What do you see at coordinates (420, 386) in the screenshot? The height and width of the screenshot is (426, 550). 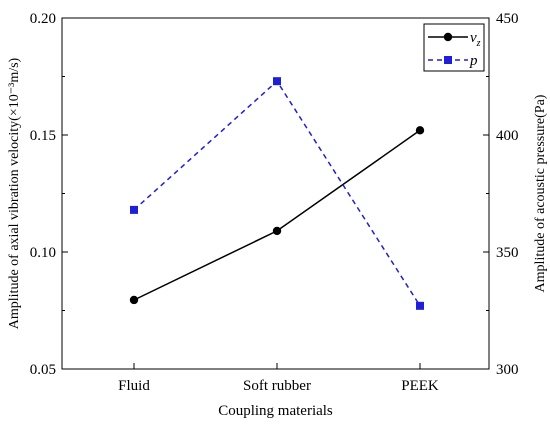 I see `x-tick-label: PEEK` at bounding box center [420, 386].